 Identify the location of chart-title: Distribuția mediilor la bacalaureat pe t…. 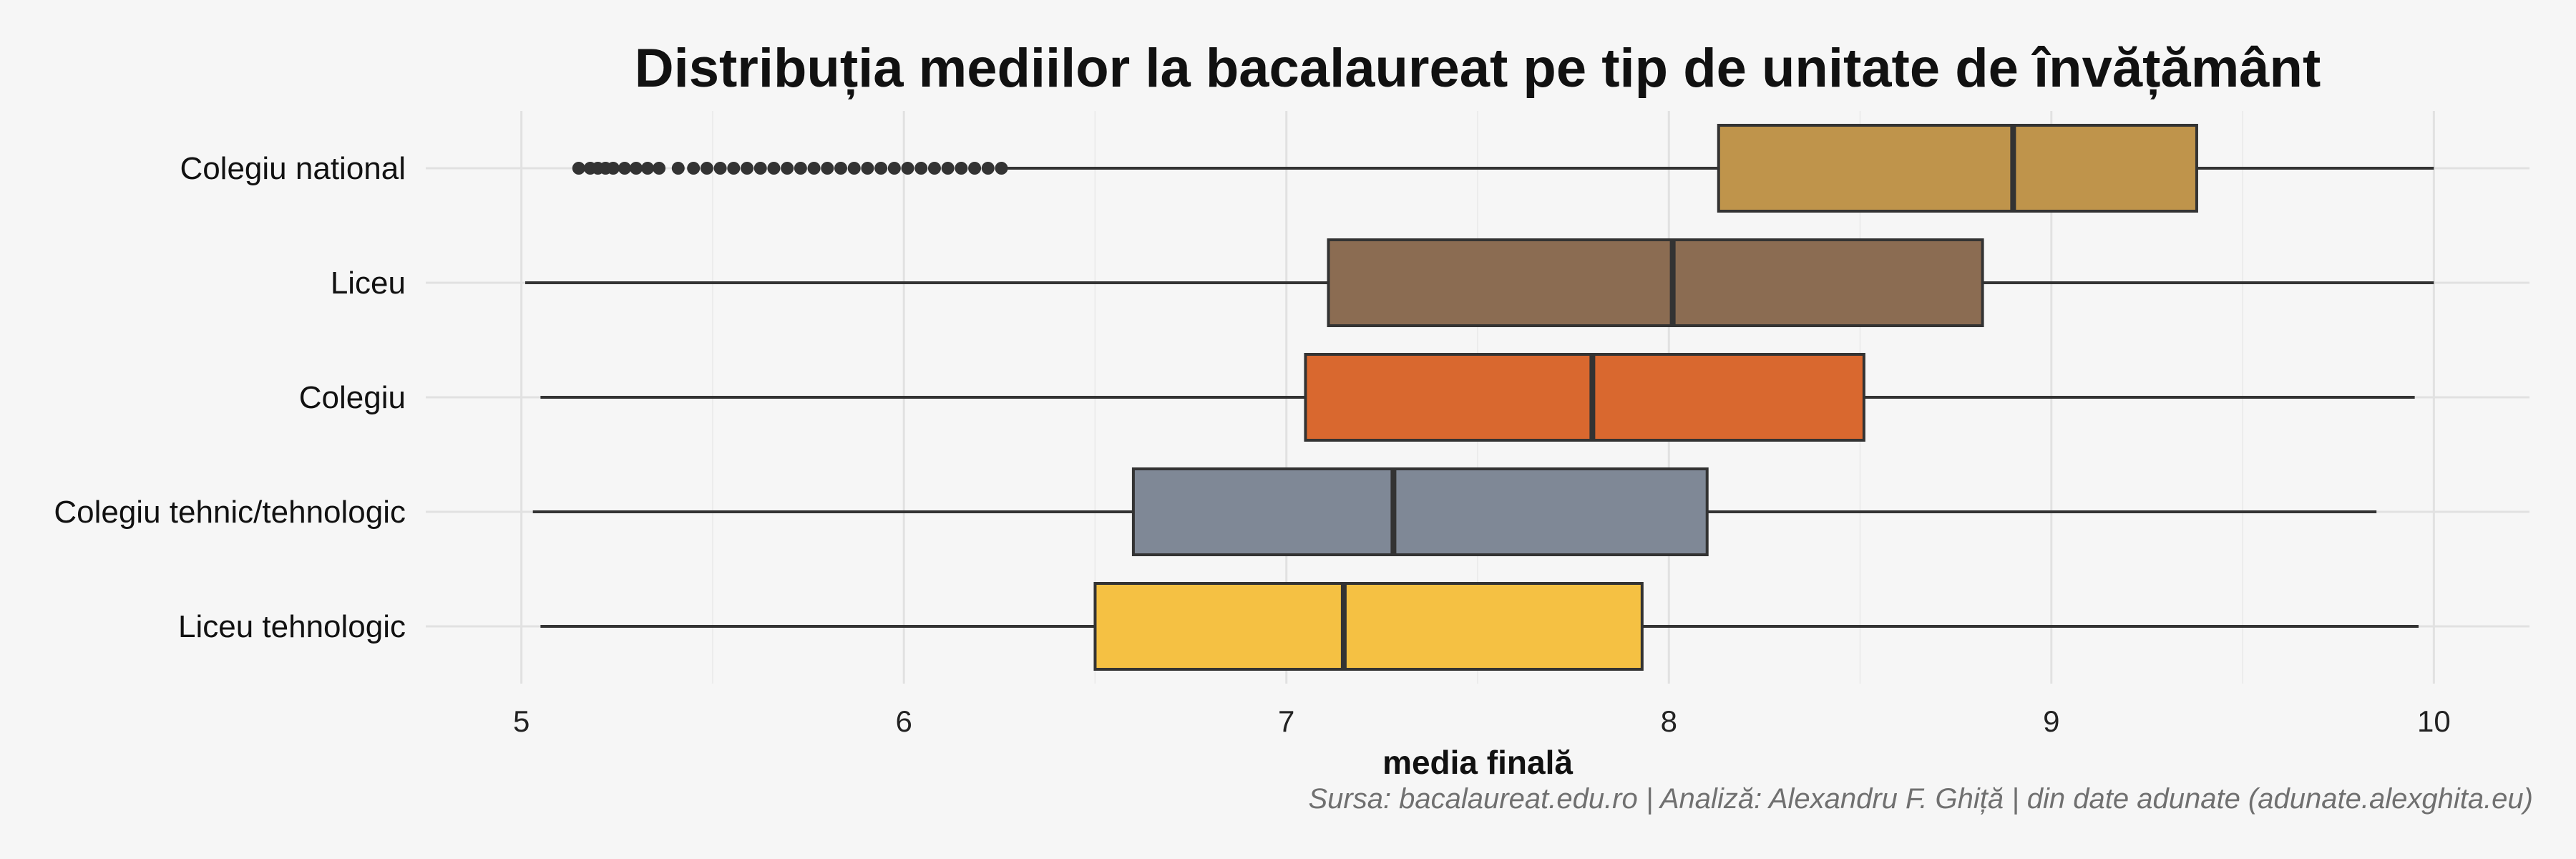
(1478, 68).